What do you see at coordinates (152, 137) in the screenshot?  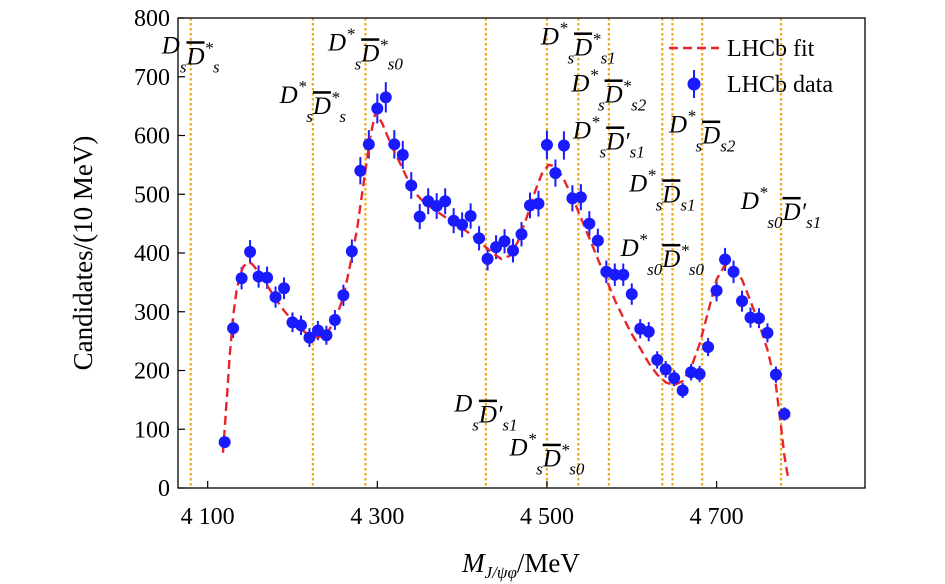 I see `y-tick-label: 600` at bounding box center [152, 137].